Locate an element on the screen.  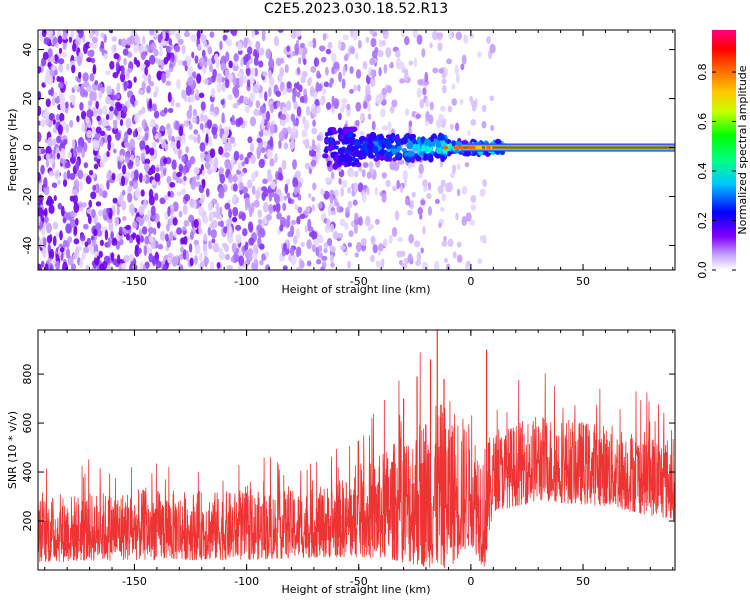
top-y-tick-label: 20 is located at coordinates (27, 99).